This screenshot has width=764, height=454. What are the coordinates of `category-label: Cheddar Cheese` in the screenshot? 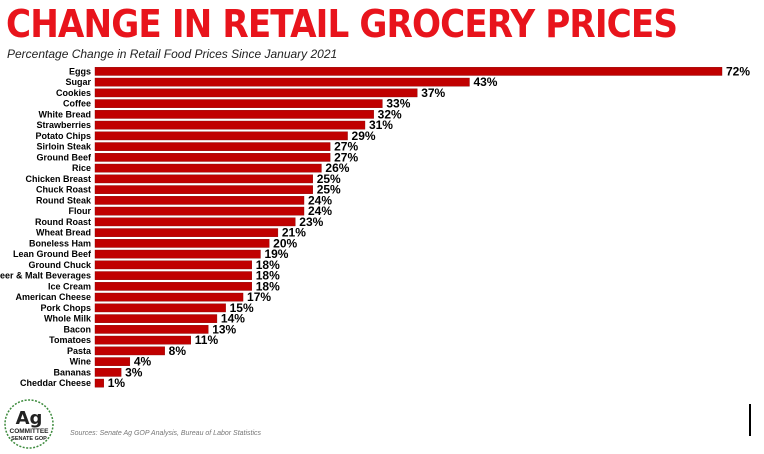 It's located at (55, 383).